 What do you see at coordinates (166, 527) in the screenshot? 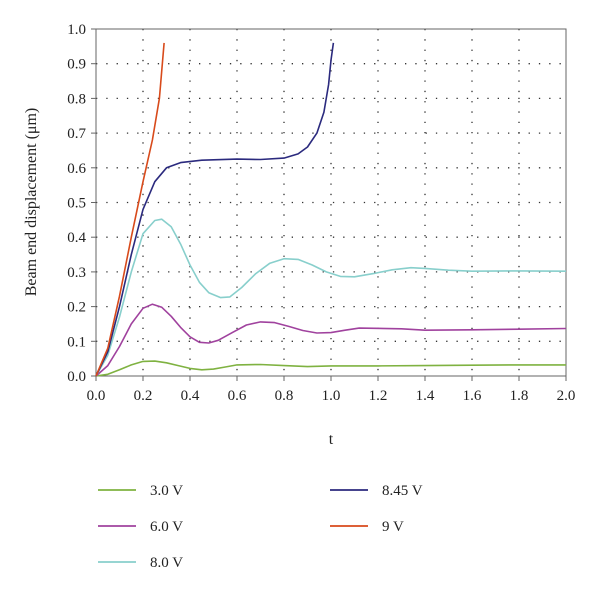
I see `legend-label-1: 6.0 V` at bounding box center [166, 527].